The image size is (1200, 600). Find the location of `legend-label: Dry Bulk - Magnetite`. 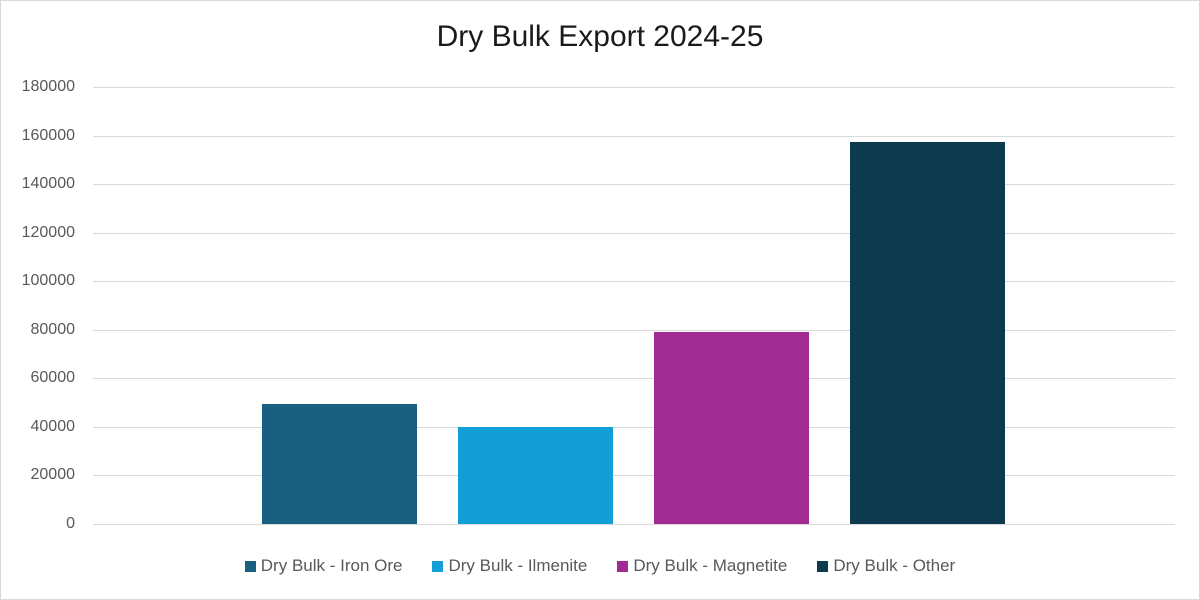

legend-label: Dry Bulk - Magnetite is located at coordinates (710, 565).